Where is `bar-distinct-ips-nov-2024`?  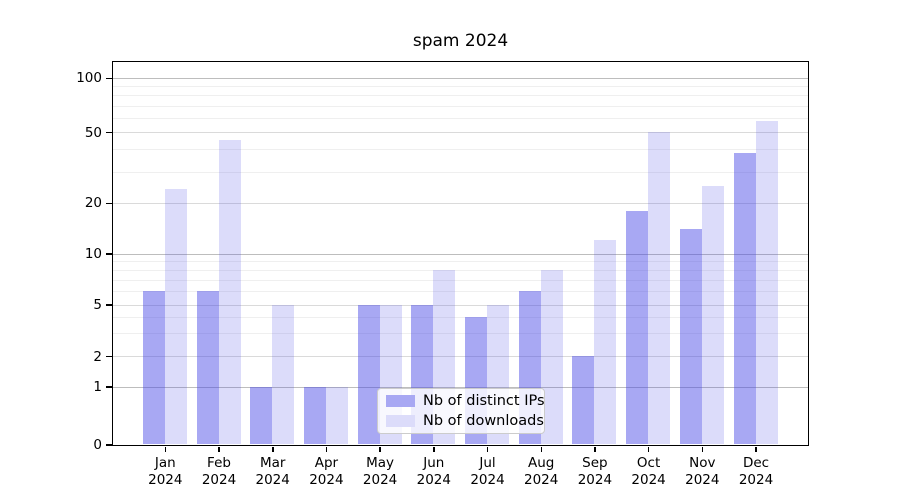
bar-distinct-ips-nov-2024 is located at coordinates (690, 336).